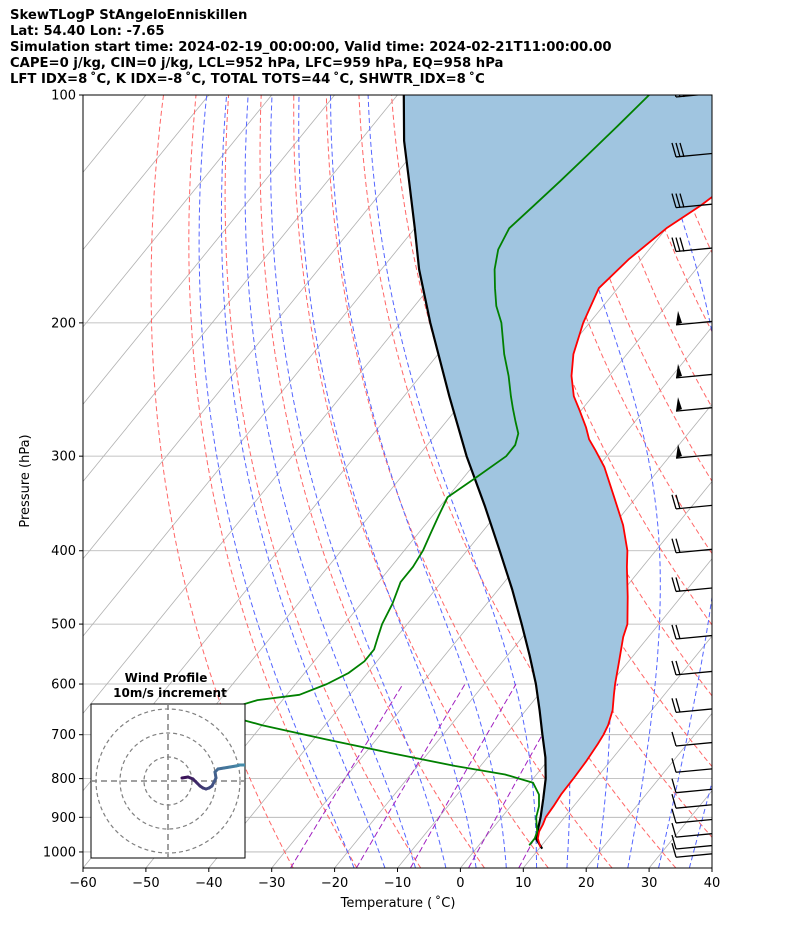  I want to click on y-tick-label: 200, so click(63, 323).